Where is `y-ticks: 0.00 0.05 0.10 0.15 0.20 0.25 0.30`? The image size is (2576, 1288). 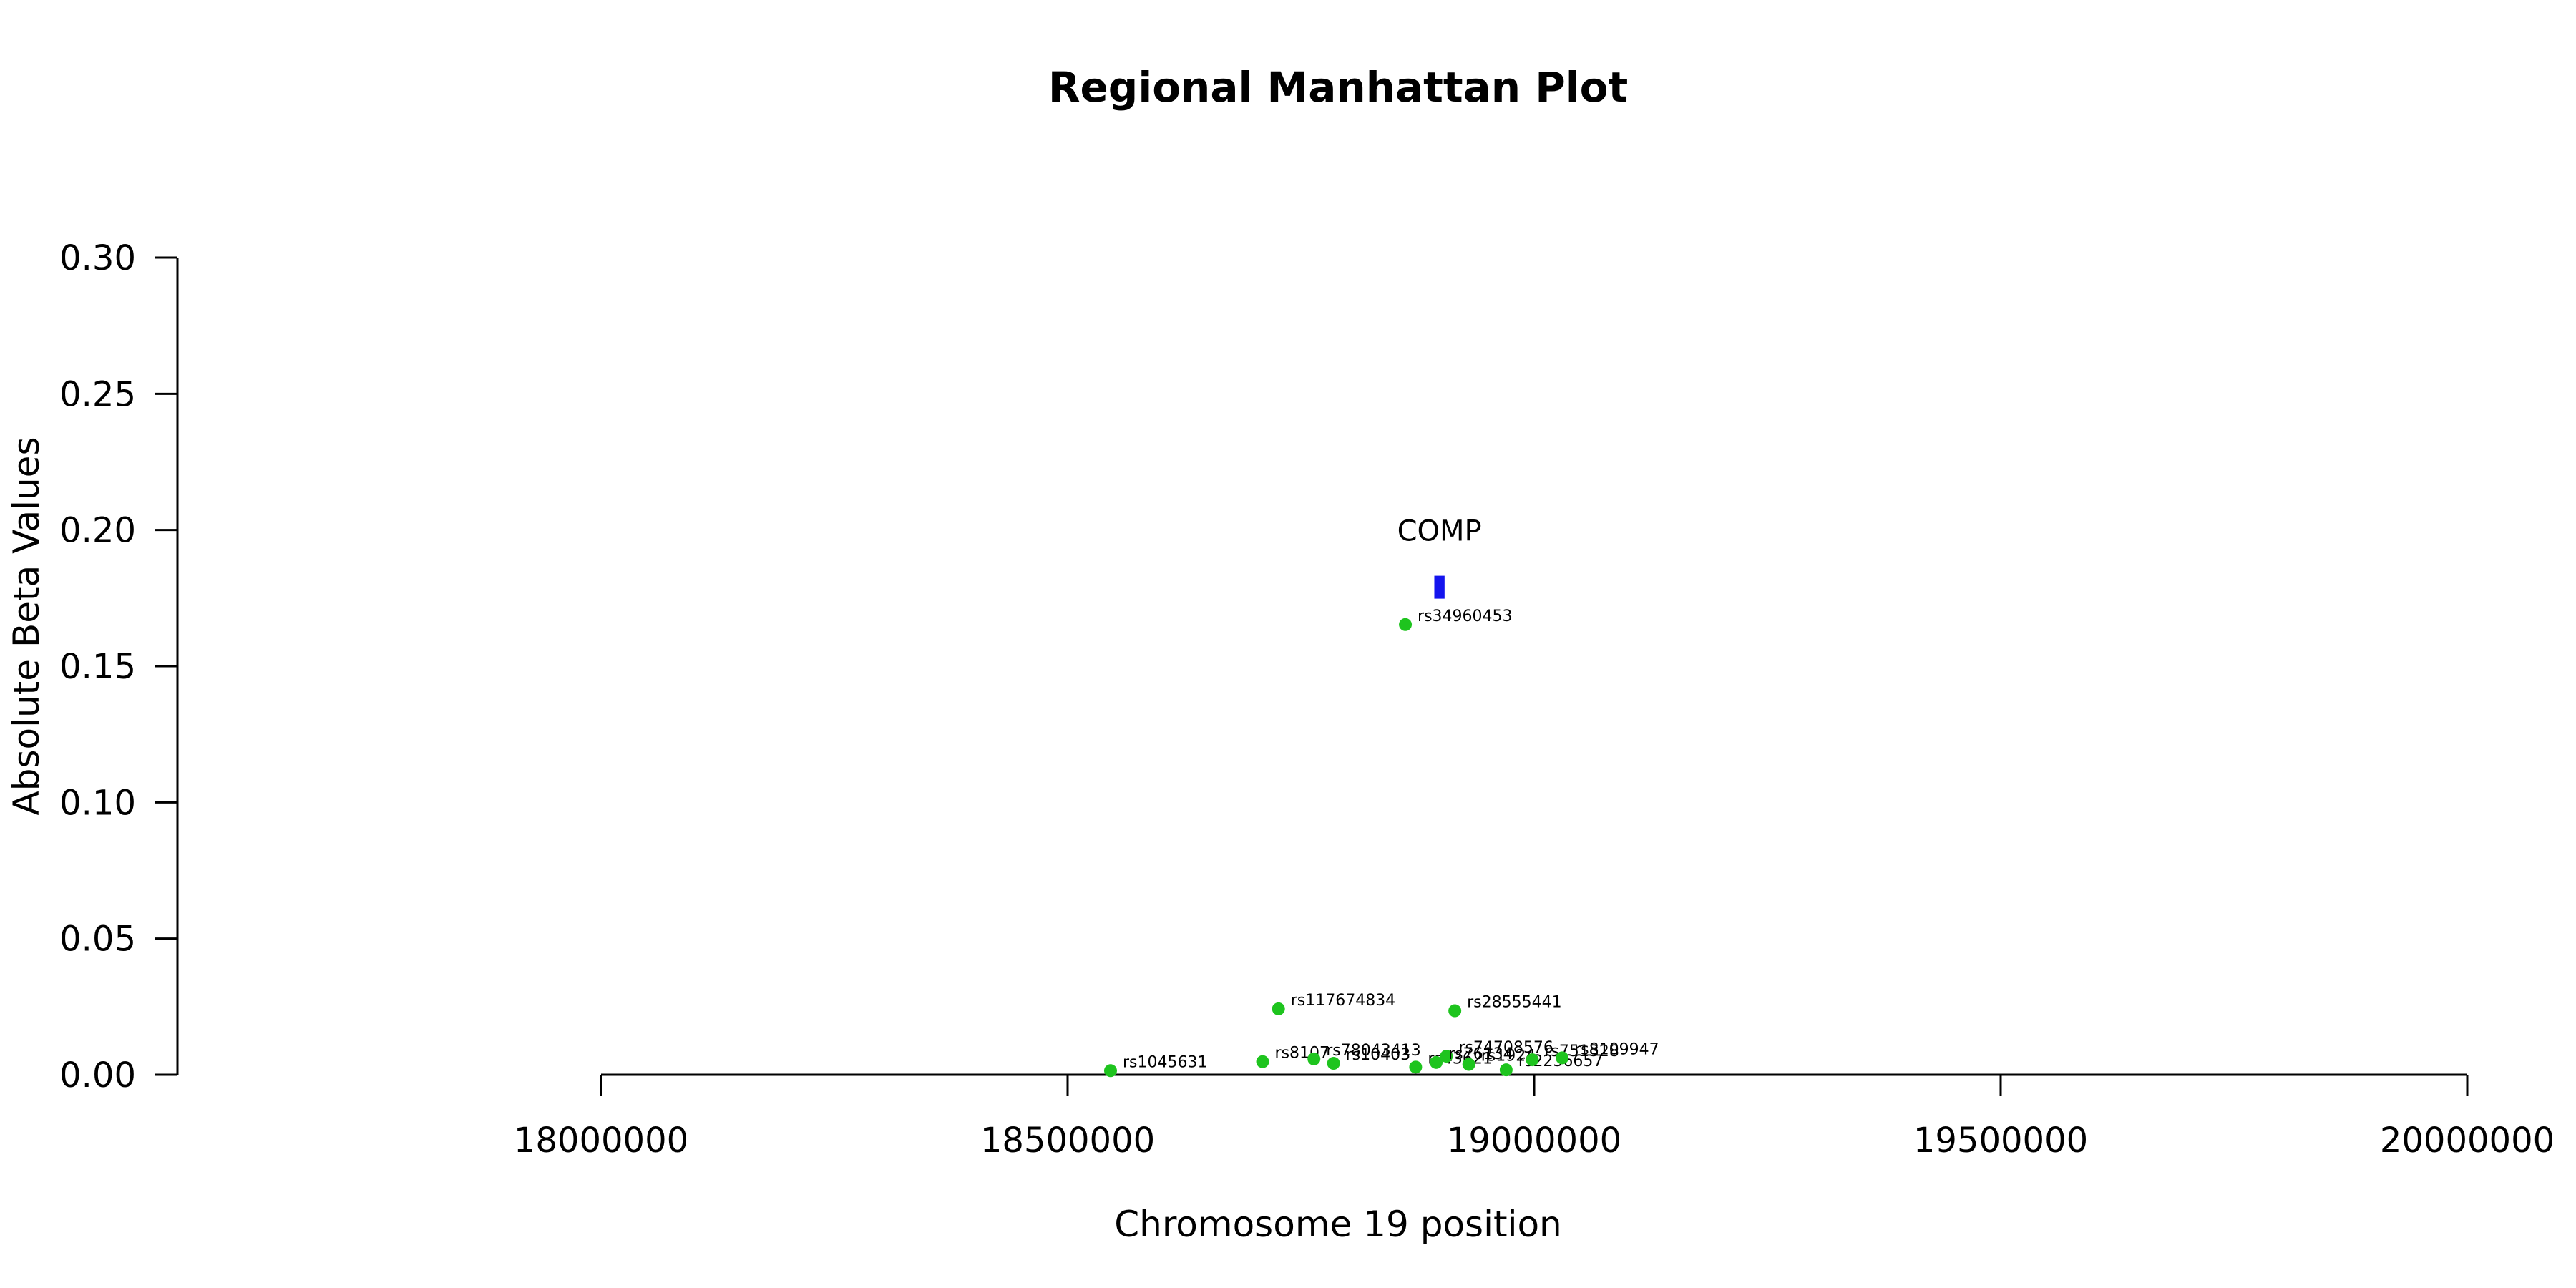
y-ticks: 0.00 0.05 0.10 0.15 0.20 0.25 0.30 is located at coordinates (118, 667).